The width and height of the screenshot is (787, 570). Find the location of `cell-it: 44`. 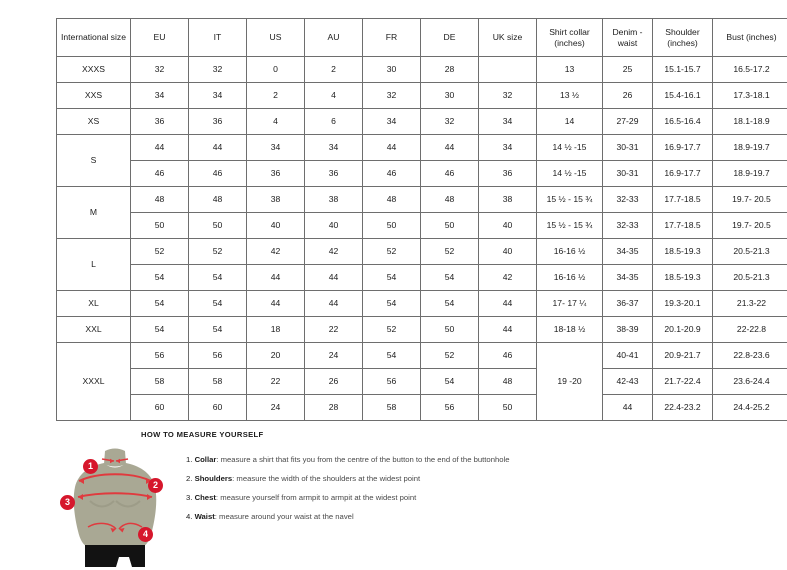

cell-it: 44 is located at coordinates (218, 148).